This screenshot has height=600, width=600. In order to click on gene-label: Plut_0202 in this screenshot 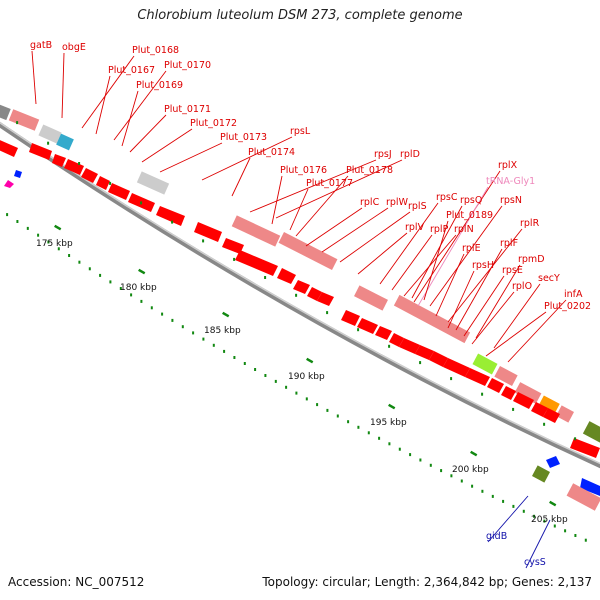, I will do `click(567, 306)`.